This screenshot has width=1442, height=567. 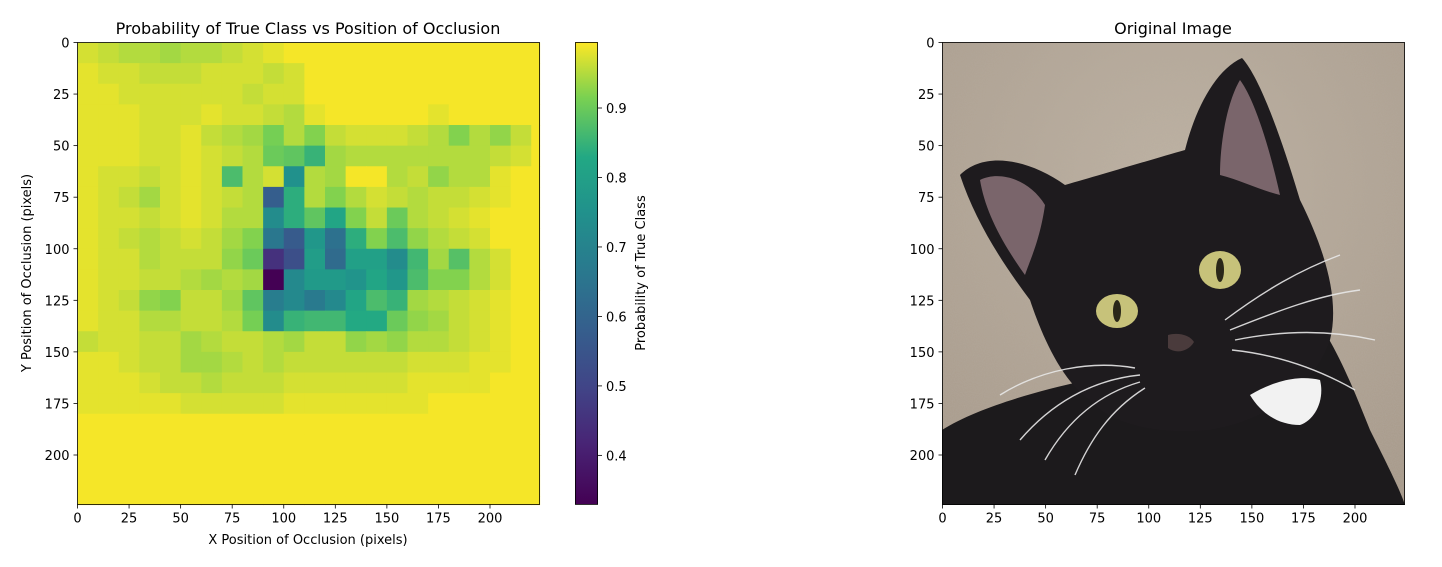 I want to click on heatmap-y-tick-label: 175, so click(x=57, y=404).